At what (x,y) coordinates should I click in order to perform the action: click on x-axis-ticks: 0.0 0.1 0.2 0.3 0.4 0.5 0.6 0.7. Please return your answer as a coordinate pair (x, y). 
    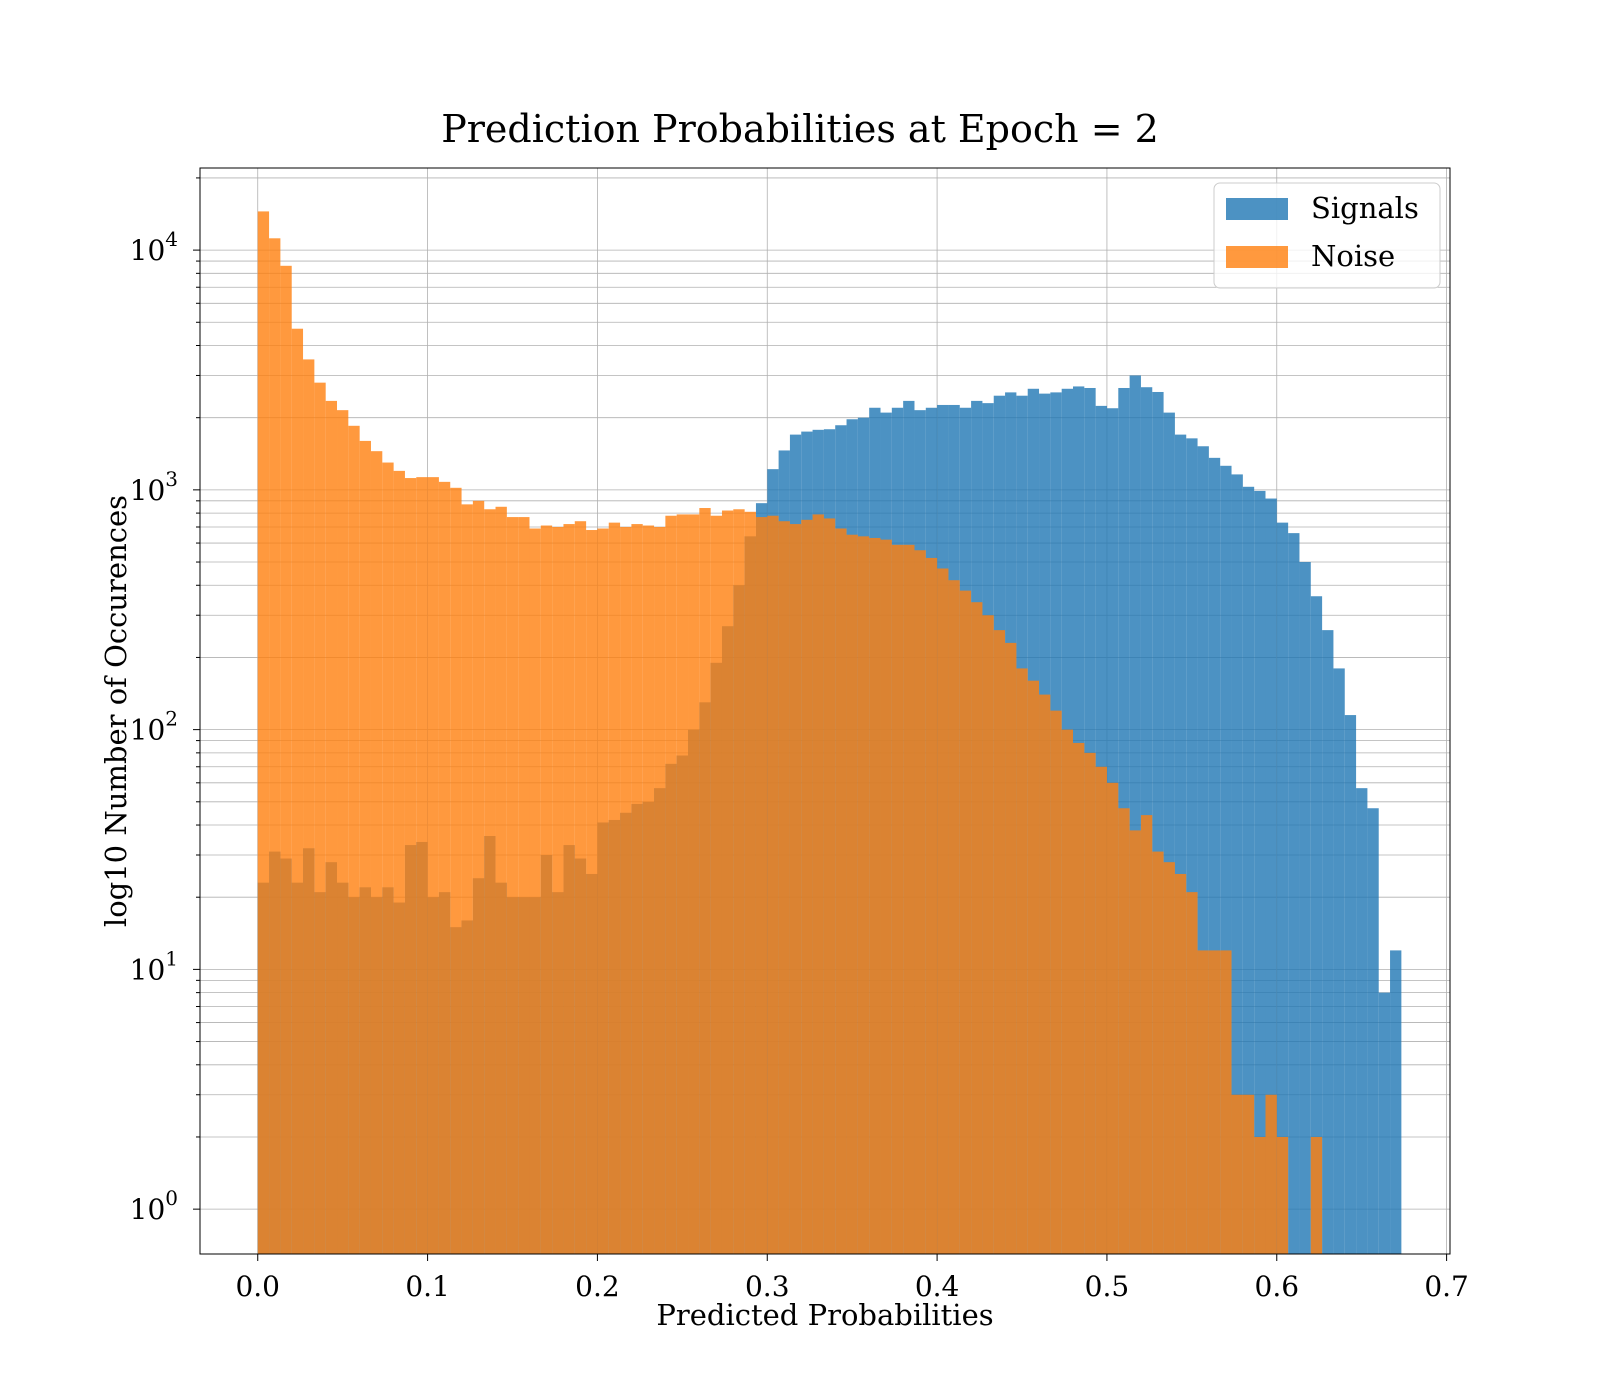
    Looking at the image, I should click on (852, 1278).